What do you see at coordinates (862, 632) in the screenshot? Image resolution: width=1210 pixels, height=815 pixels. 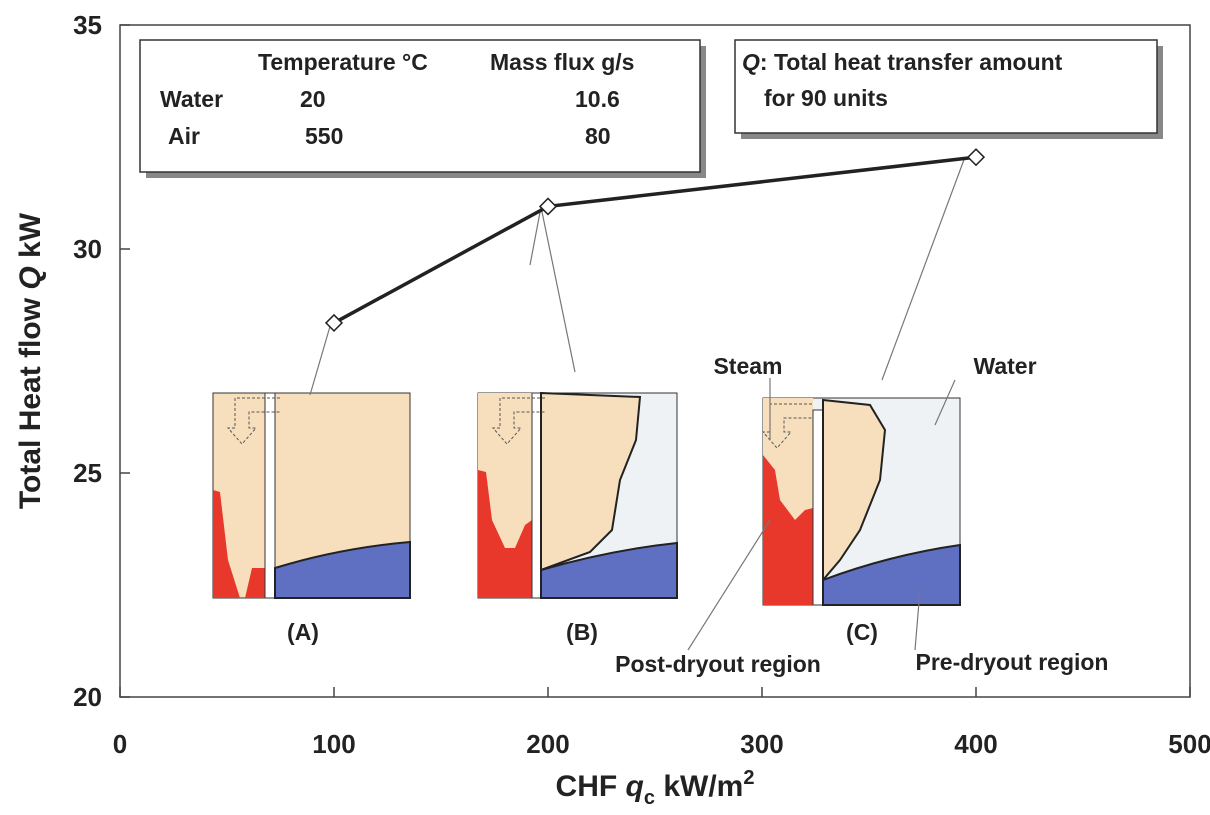 I see `inset-label: (C)` at bounding box center [862, 632].